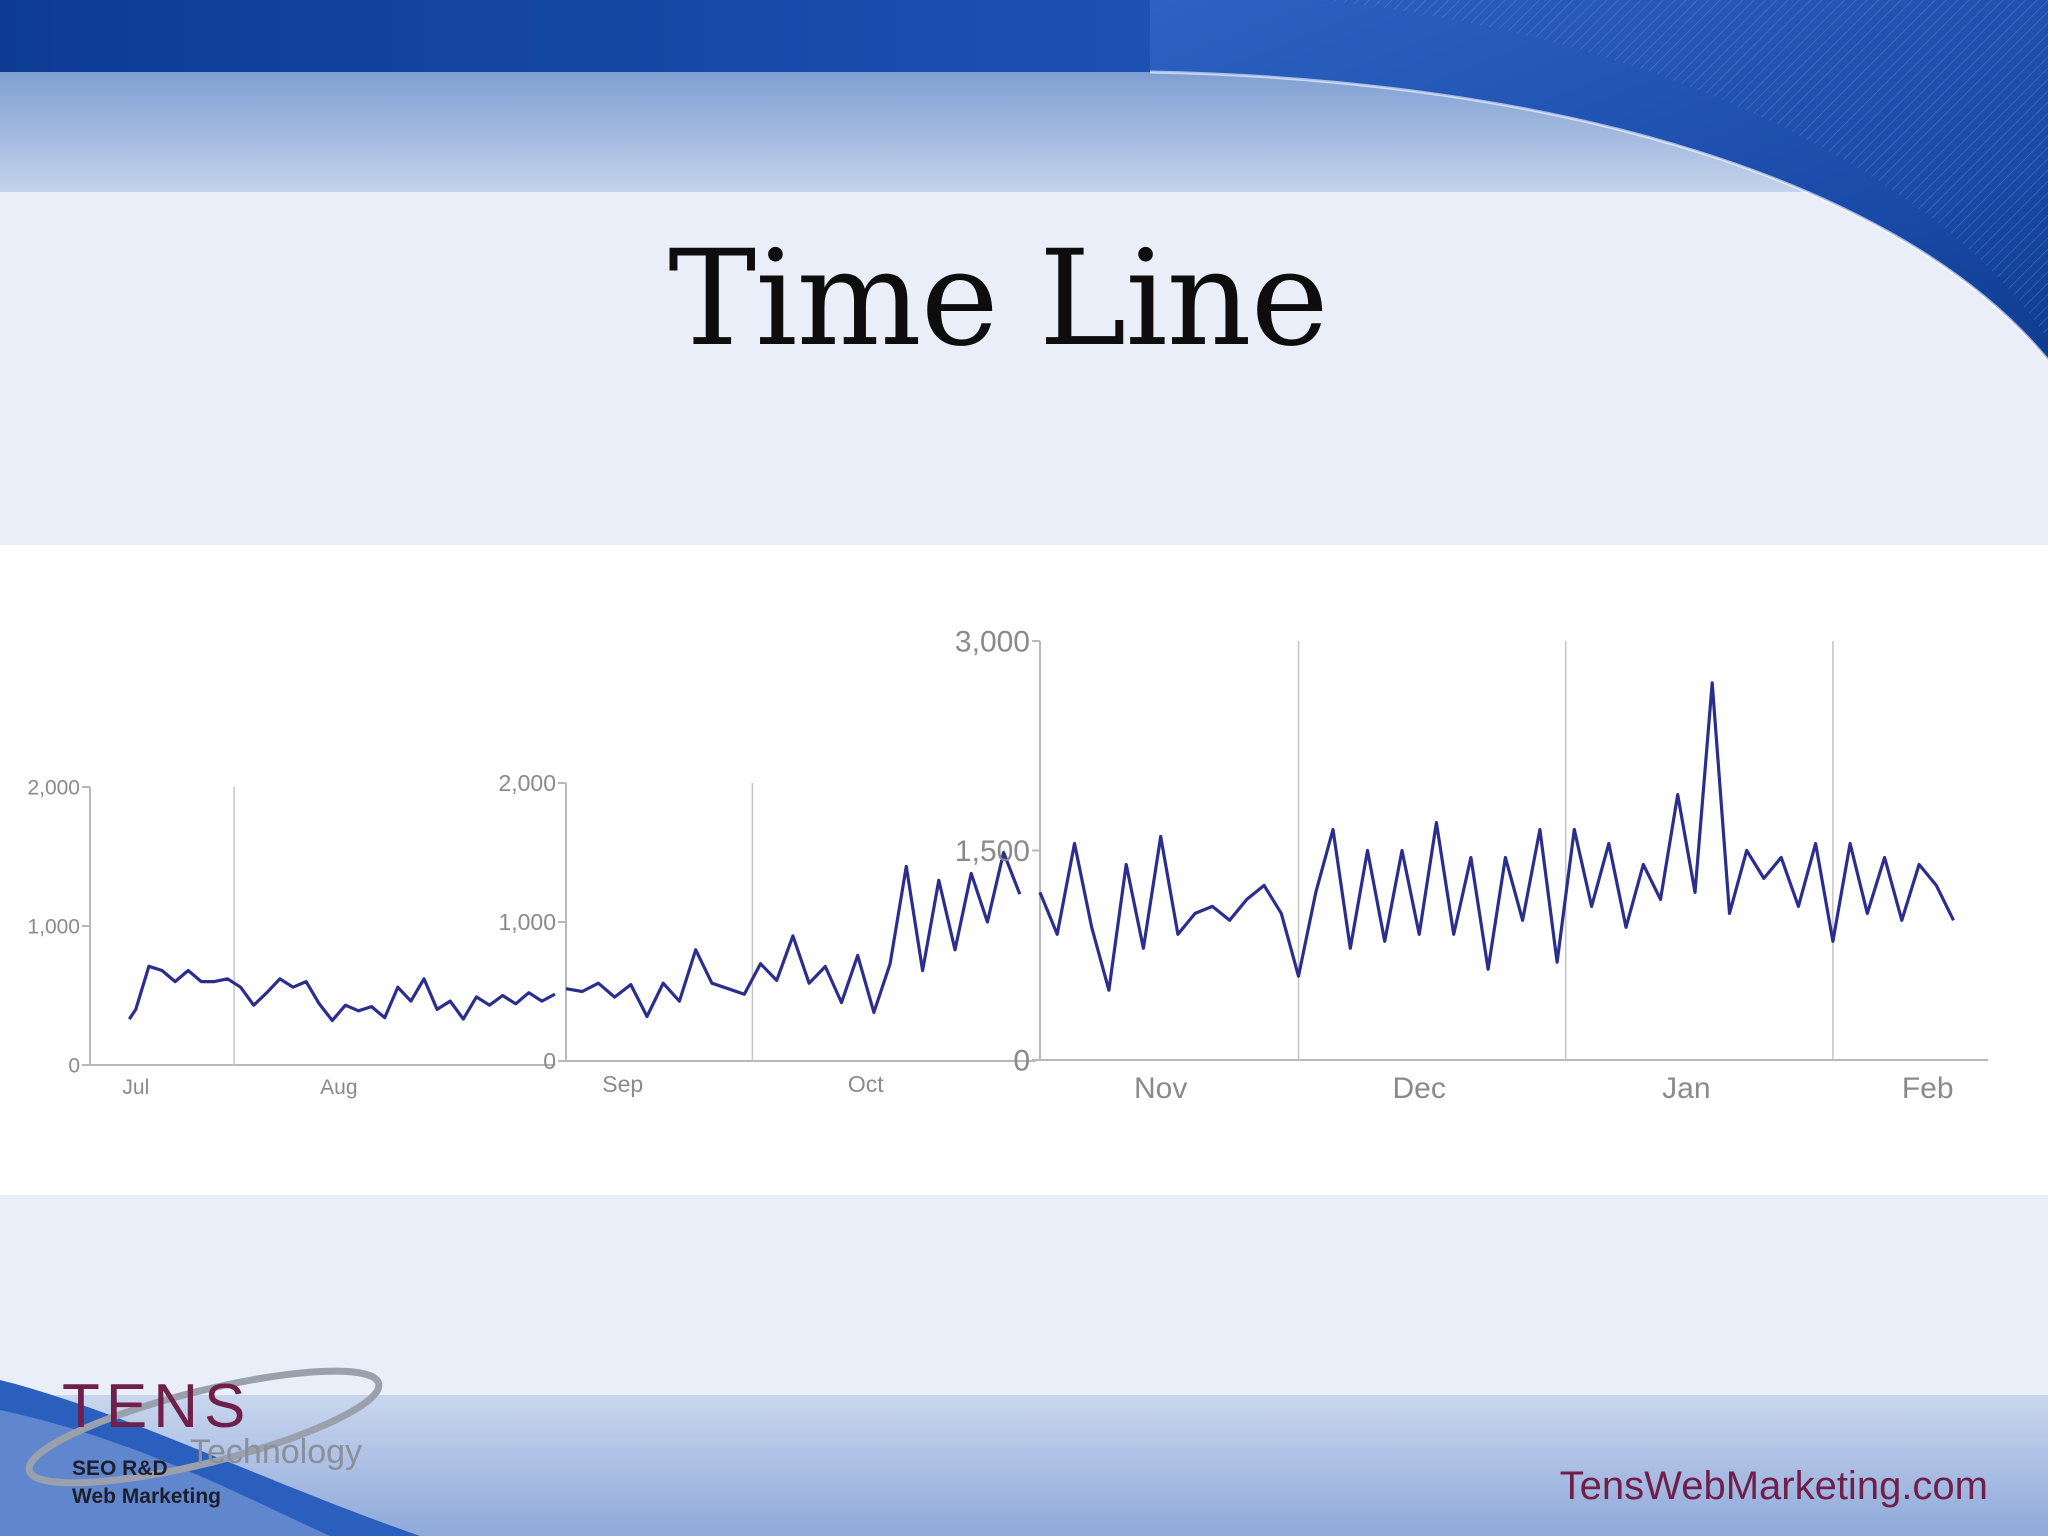 The image size is (2048, 1536). I want to click on logo-ring-icon, so click(204, 1427).